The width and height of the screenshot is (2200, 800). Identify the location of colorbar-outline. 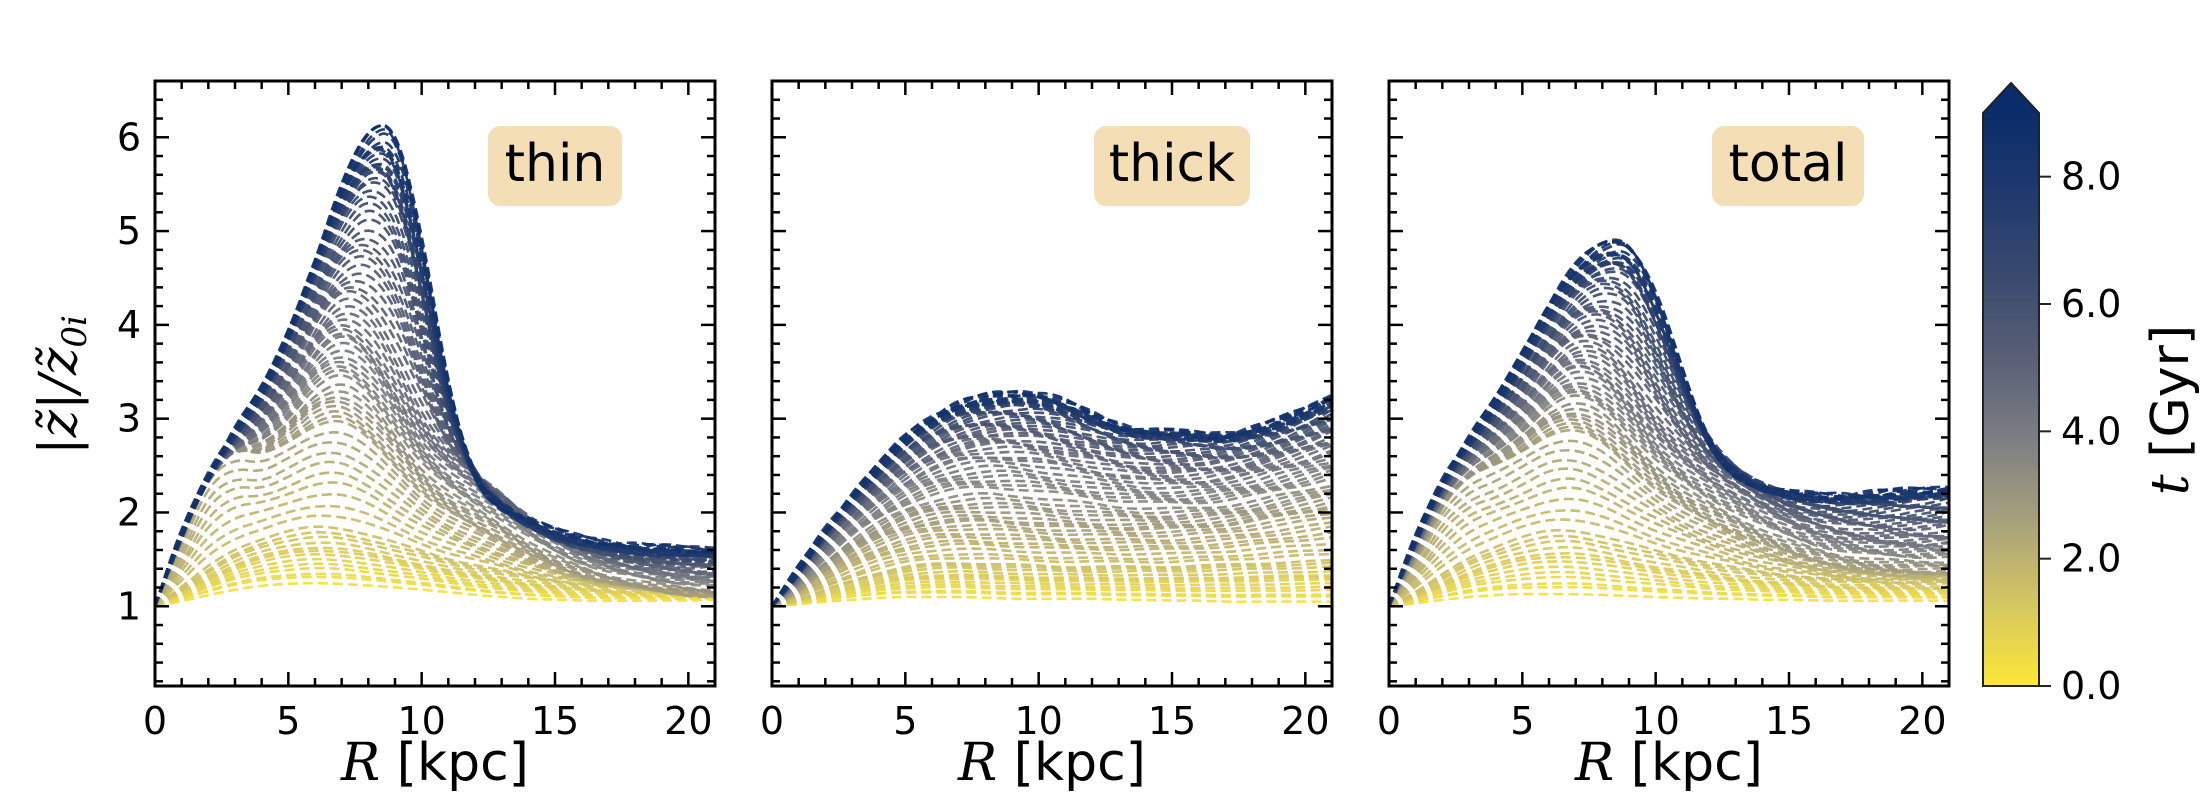
(2011, 384).